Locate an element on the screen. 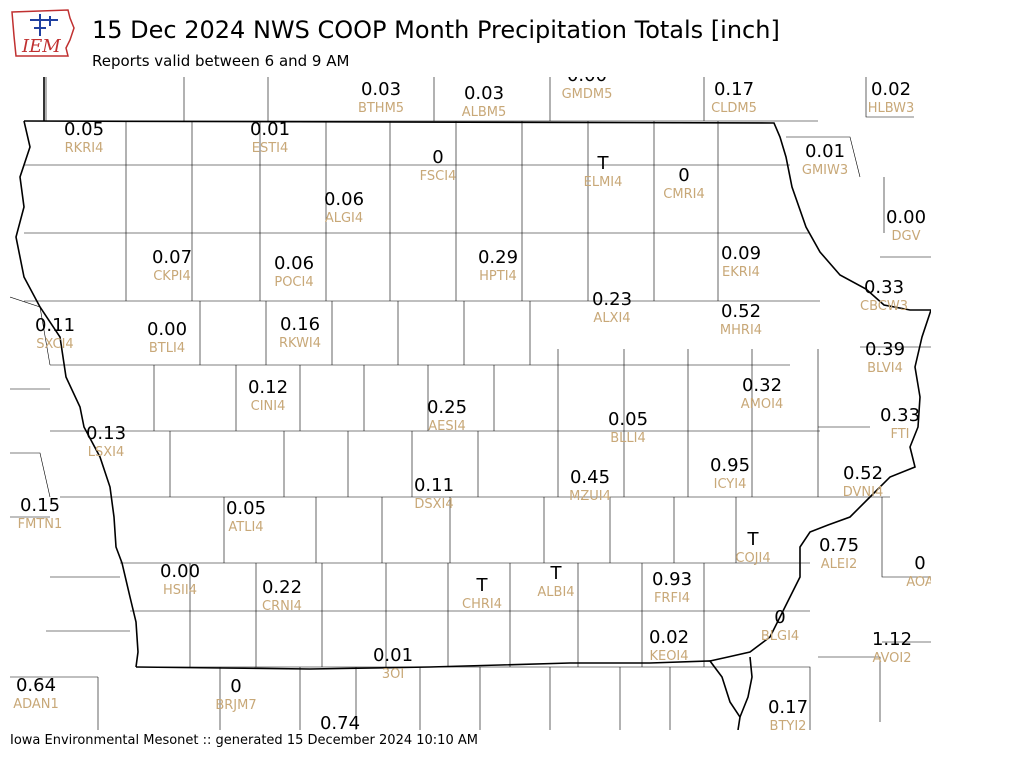 This screenshot has height=768, width=1024. station-value-ESTI4: 0.01 is located at coordinates (270, 129).